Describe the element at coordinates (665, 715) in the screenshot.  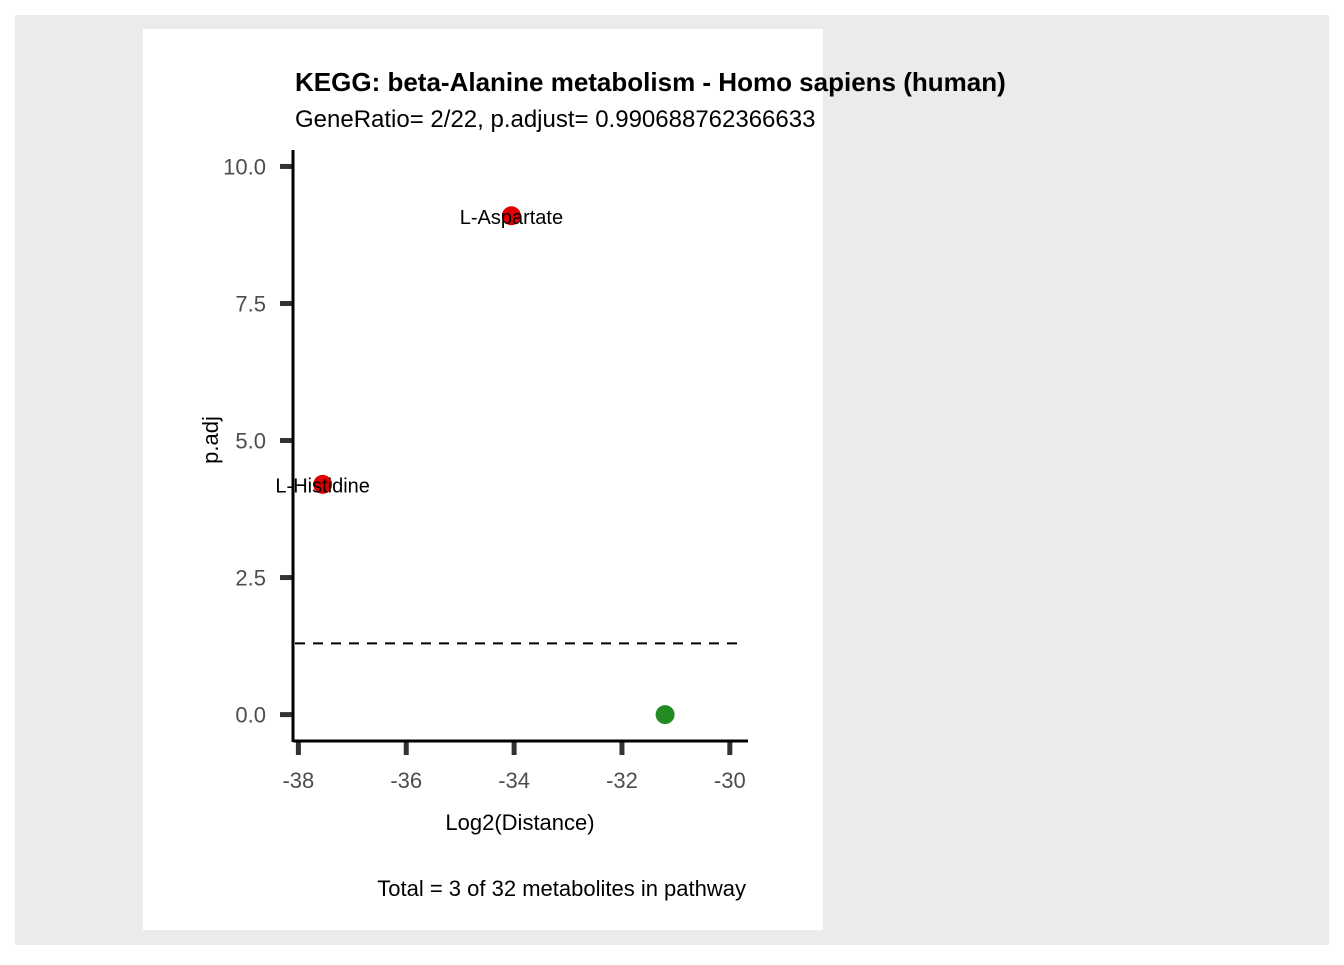
I see `nonsignificant-point` at that location.